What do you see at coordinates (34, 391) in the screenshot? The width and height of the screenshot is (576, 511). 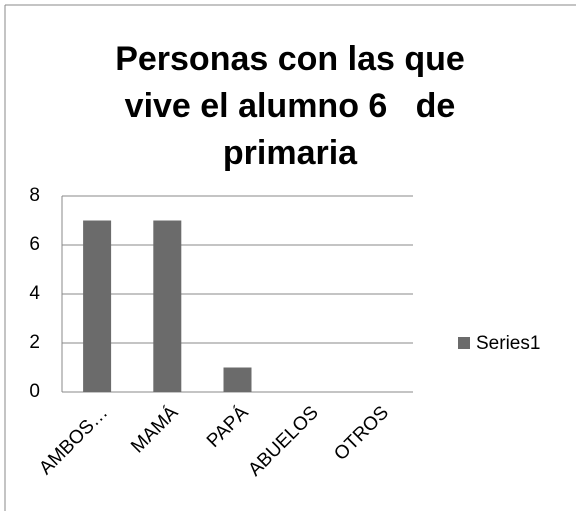 I see `y-tick-label: 0` at bounding box center [34, 391].